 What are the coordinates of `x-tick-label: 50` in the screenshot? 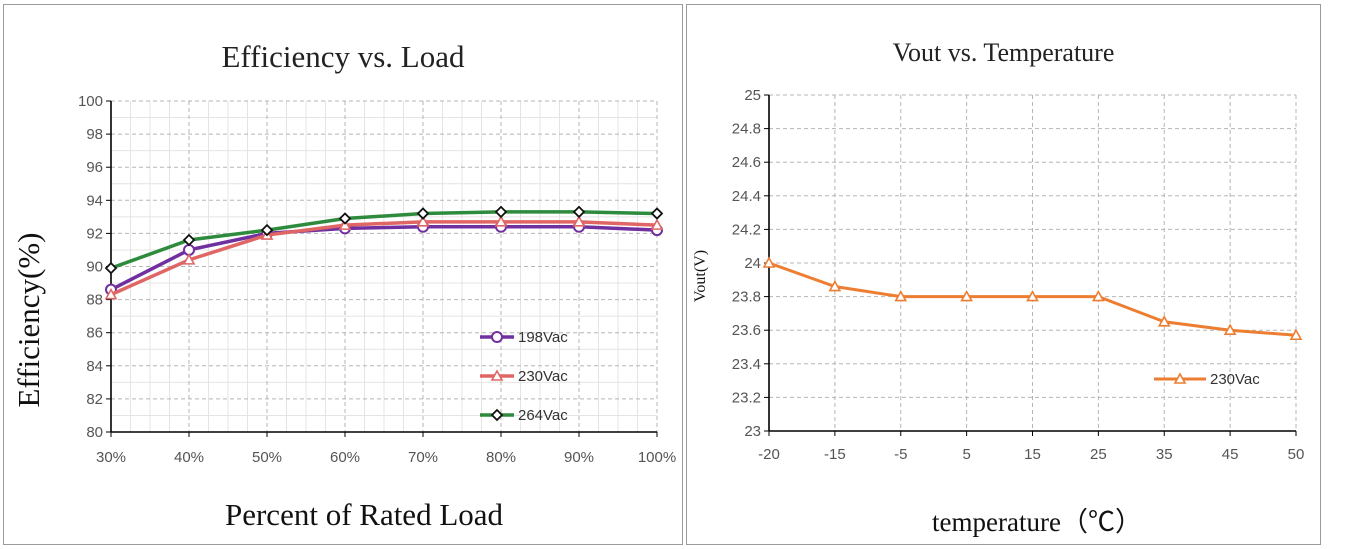 It's located at (1296, 454).